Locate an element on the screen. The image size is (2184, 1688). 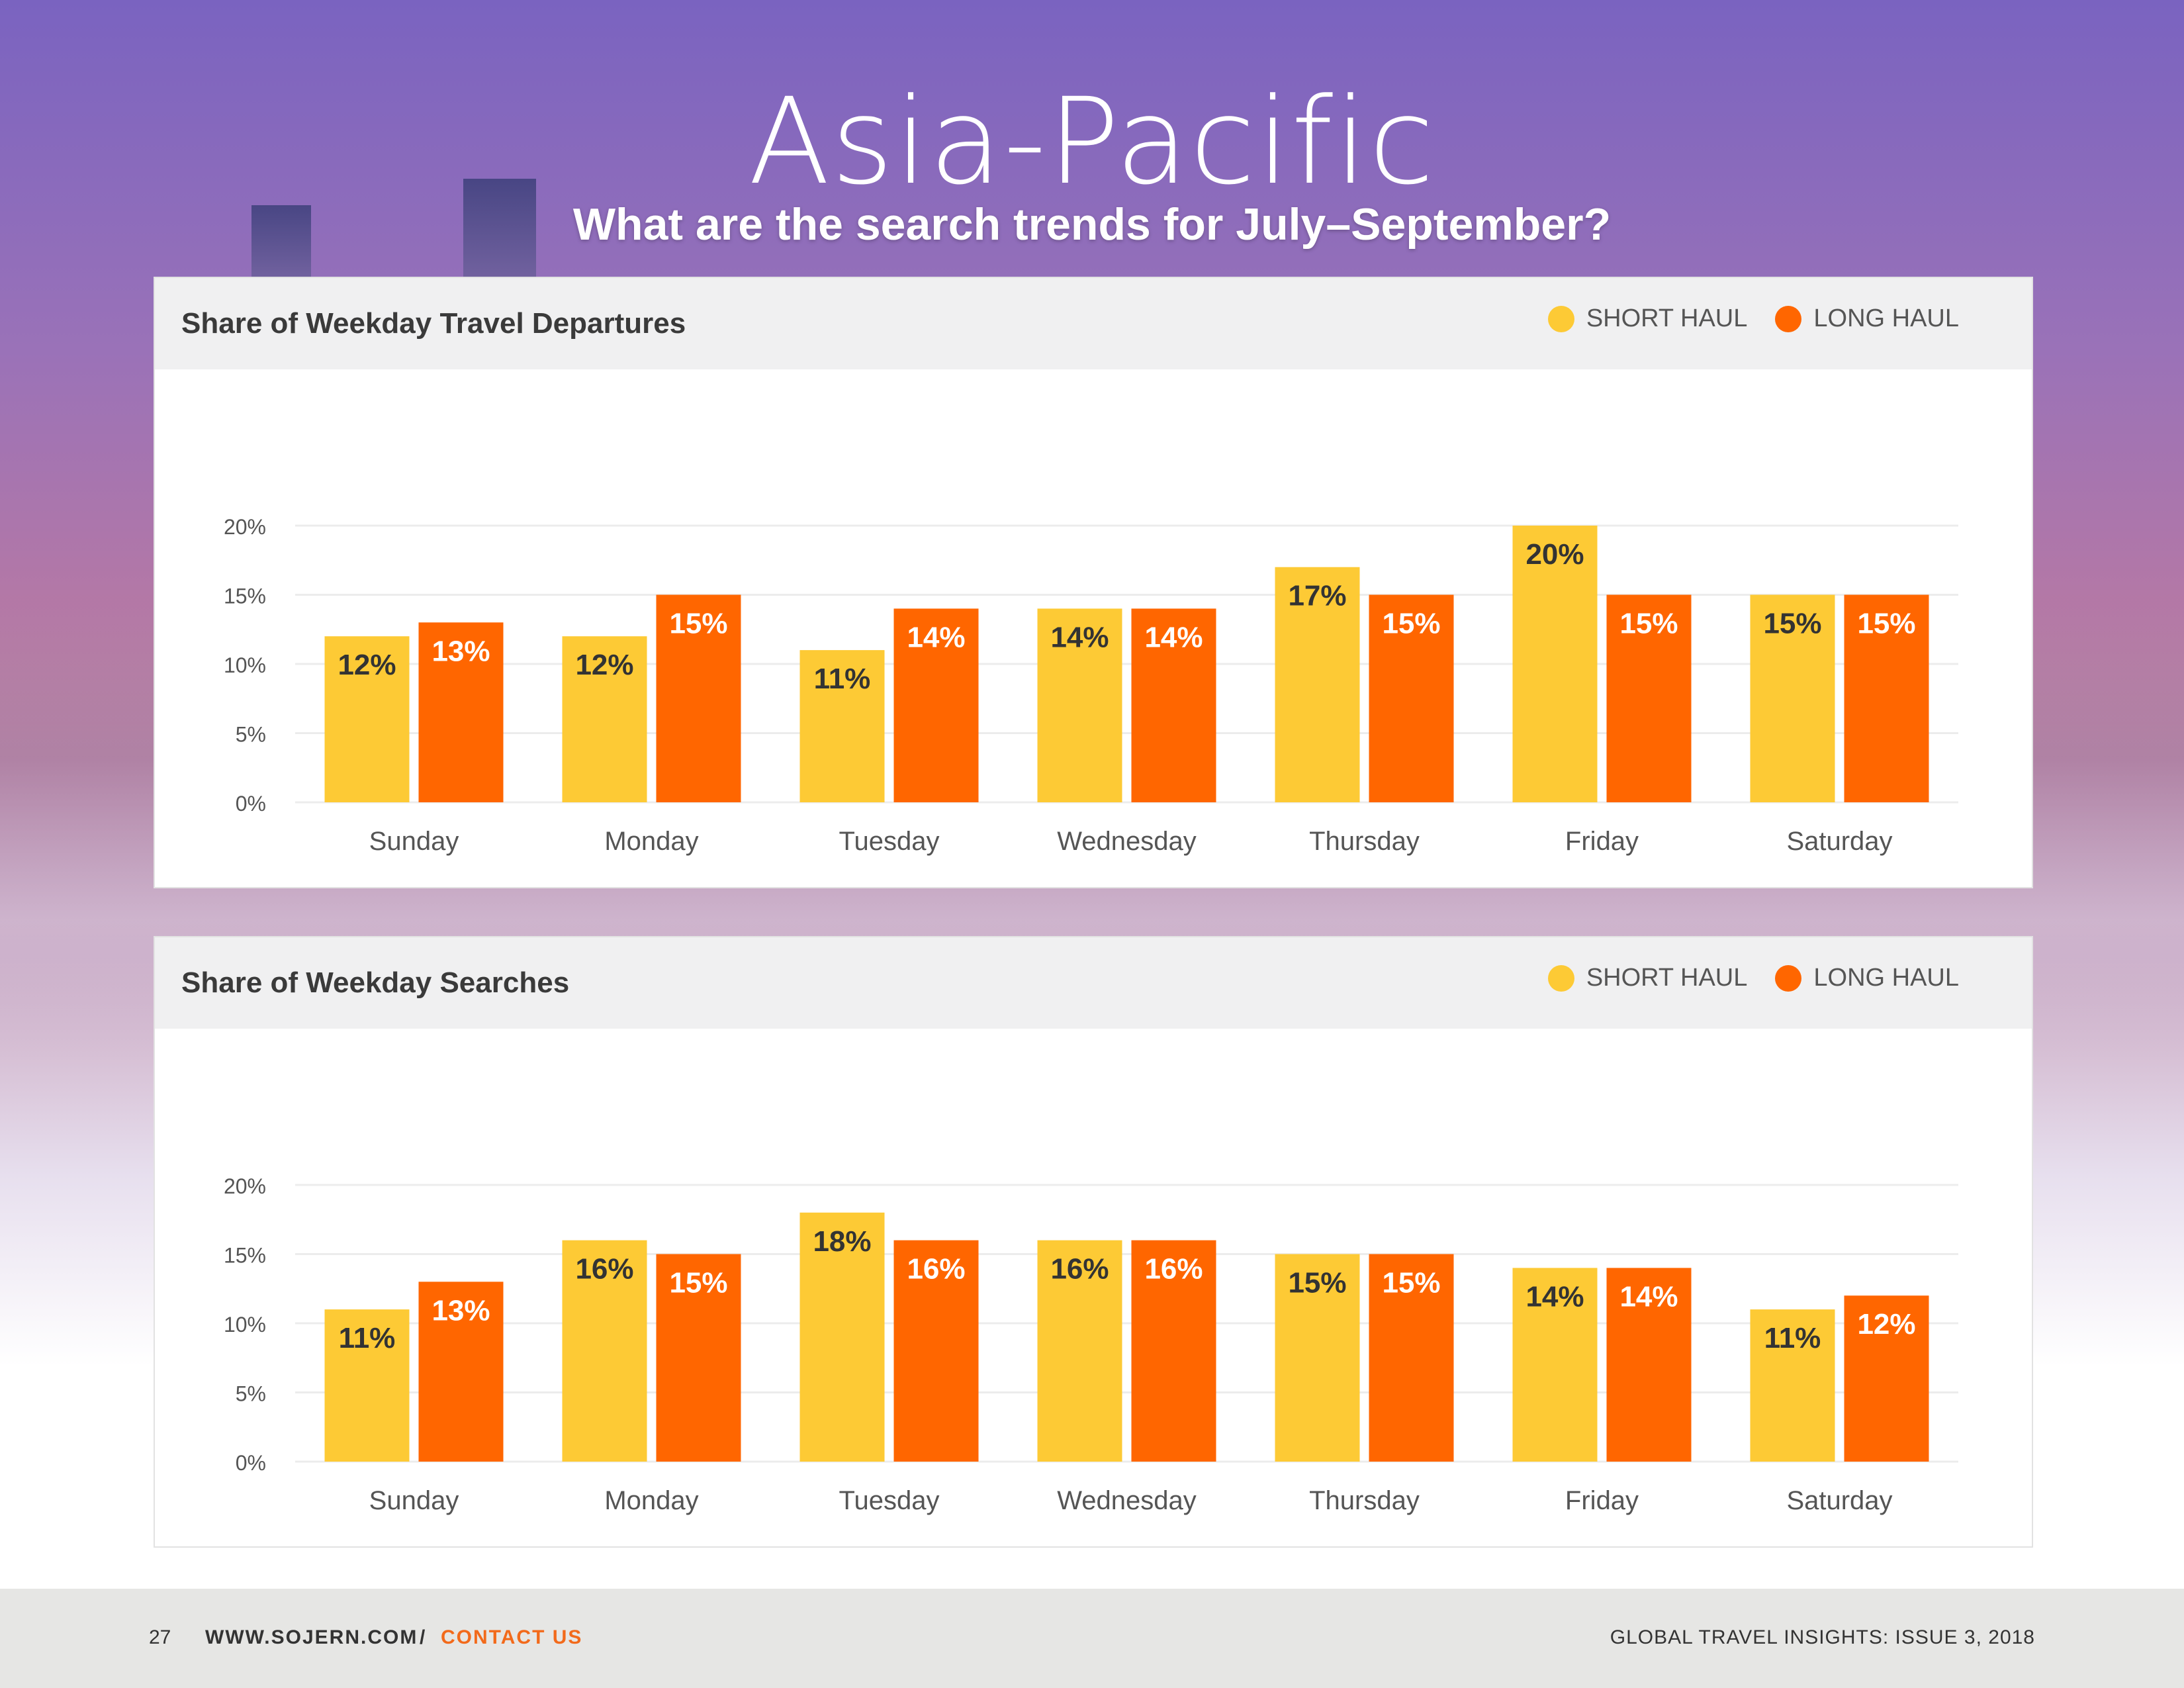
publication-label: GLOBAL TRAVEL INSIGHTS: ISSUE 3, 2018 is located at coordinates (1823, 1637).